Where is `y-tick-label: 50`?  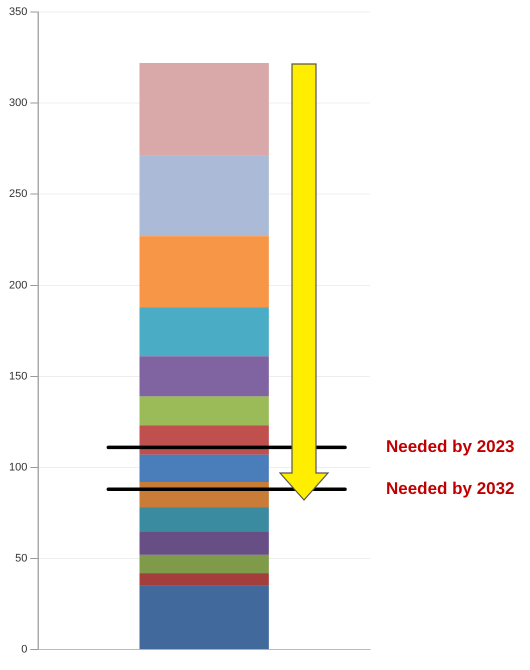
y-tick-label: 50 is located at coordinates (21, 558).